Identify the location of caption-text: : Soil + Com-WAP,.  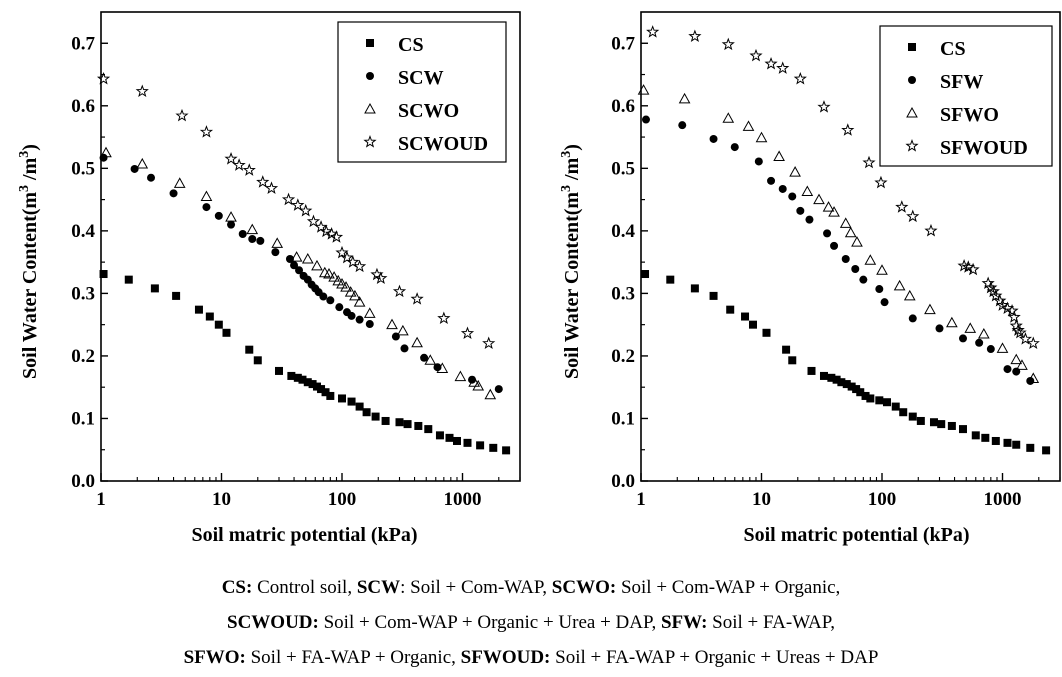
(476, 587).